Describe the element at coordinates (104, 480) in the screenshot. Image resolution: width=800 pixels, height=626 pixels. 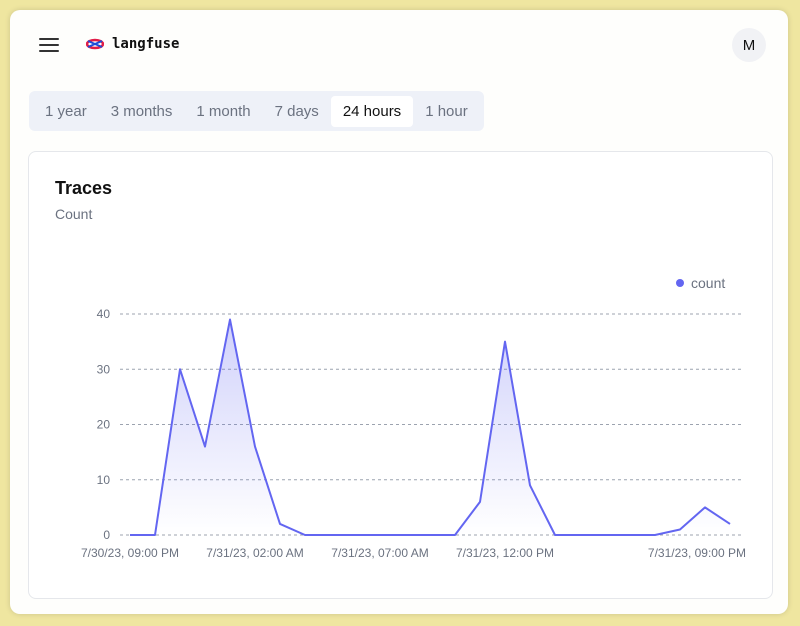
I see `y-tick-label: 10` at that location.